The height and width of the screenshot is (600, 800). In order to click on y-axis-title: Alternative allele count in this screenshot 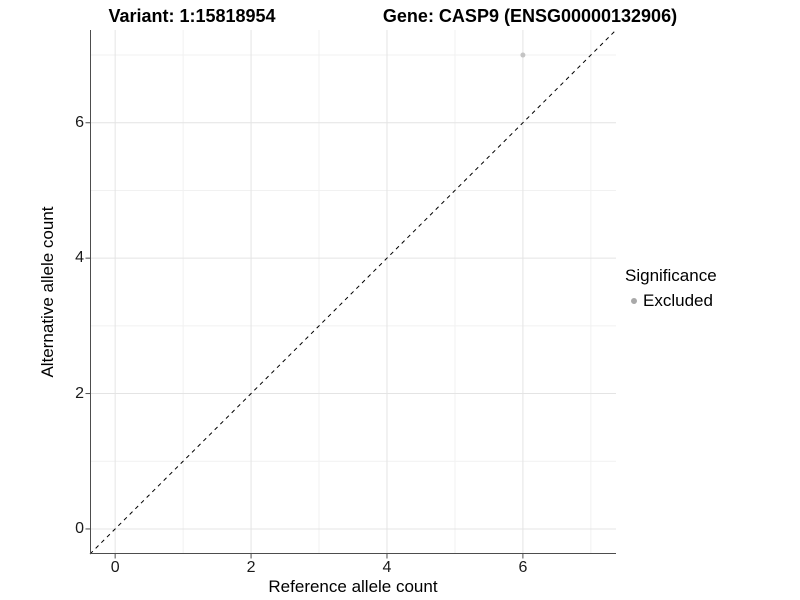, I will do `click(47, 292)`.